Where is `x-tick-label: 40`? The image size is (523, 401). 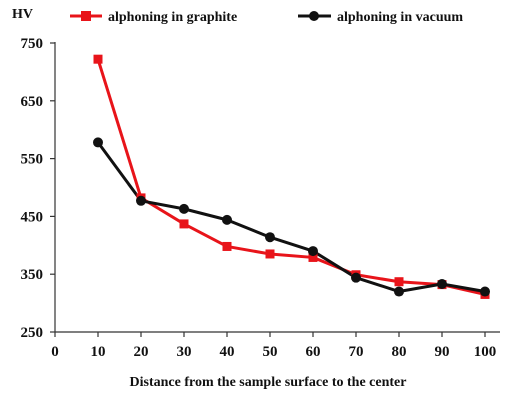 x-tick-label: 40 is located at coordinates (227, 352).